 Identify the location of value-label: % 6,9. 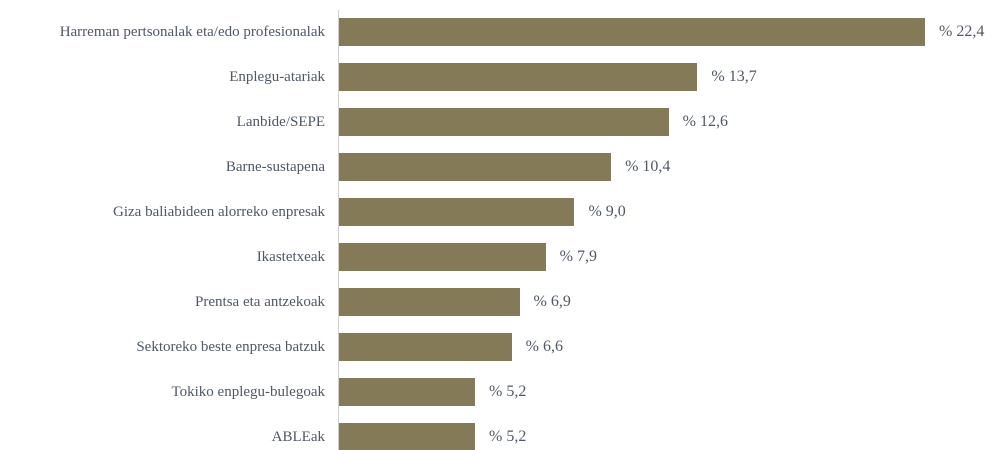
(552, 302).